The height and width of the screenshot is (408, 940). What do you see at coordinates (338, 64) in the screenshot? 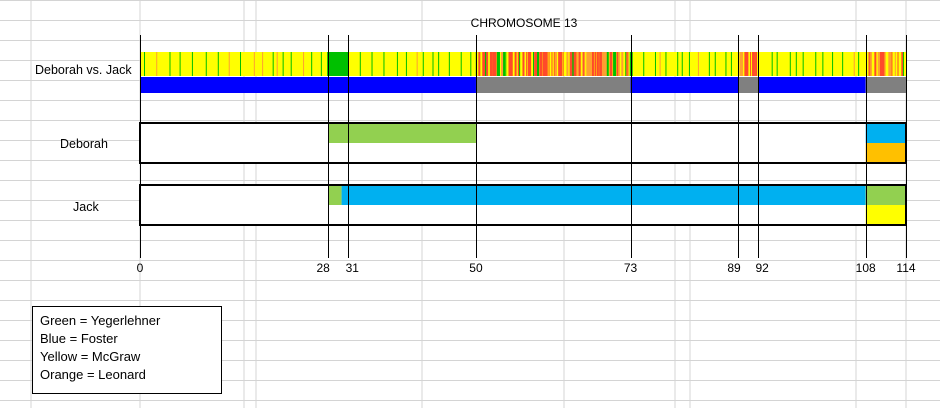
I see `density-segment-green` at bounding box center [338, 64].